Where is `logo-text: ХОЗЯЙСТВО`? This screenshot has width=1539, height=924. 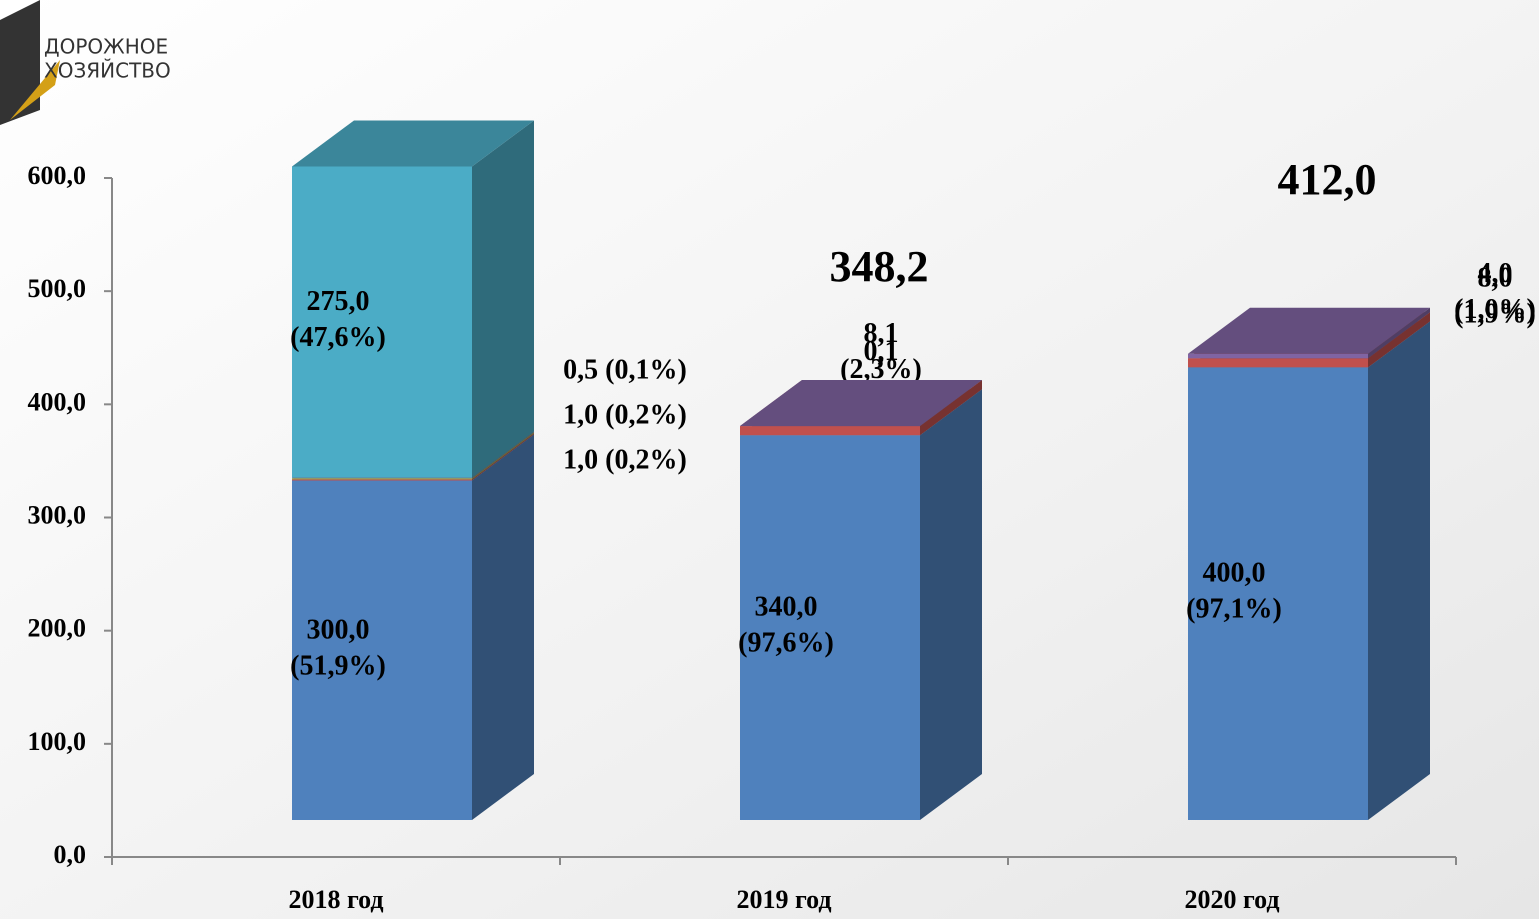
logo-text: ХОЗЯЙСТВО is located at coordinates (107, 71).